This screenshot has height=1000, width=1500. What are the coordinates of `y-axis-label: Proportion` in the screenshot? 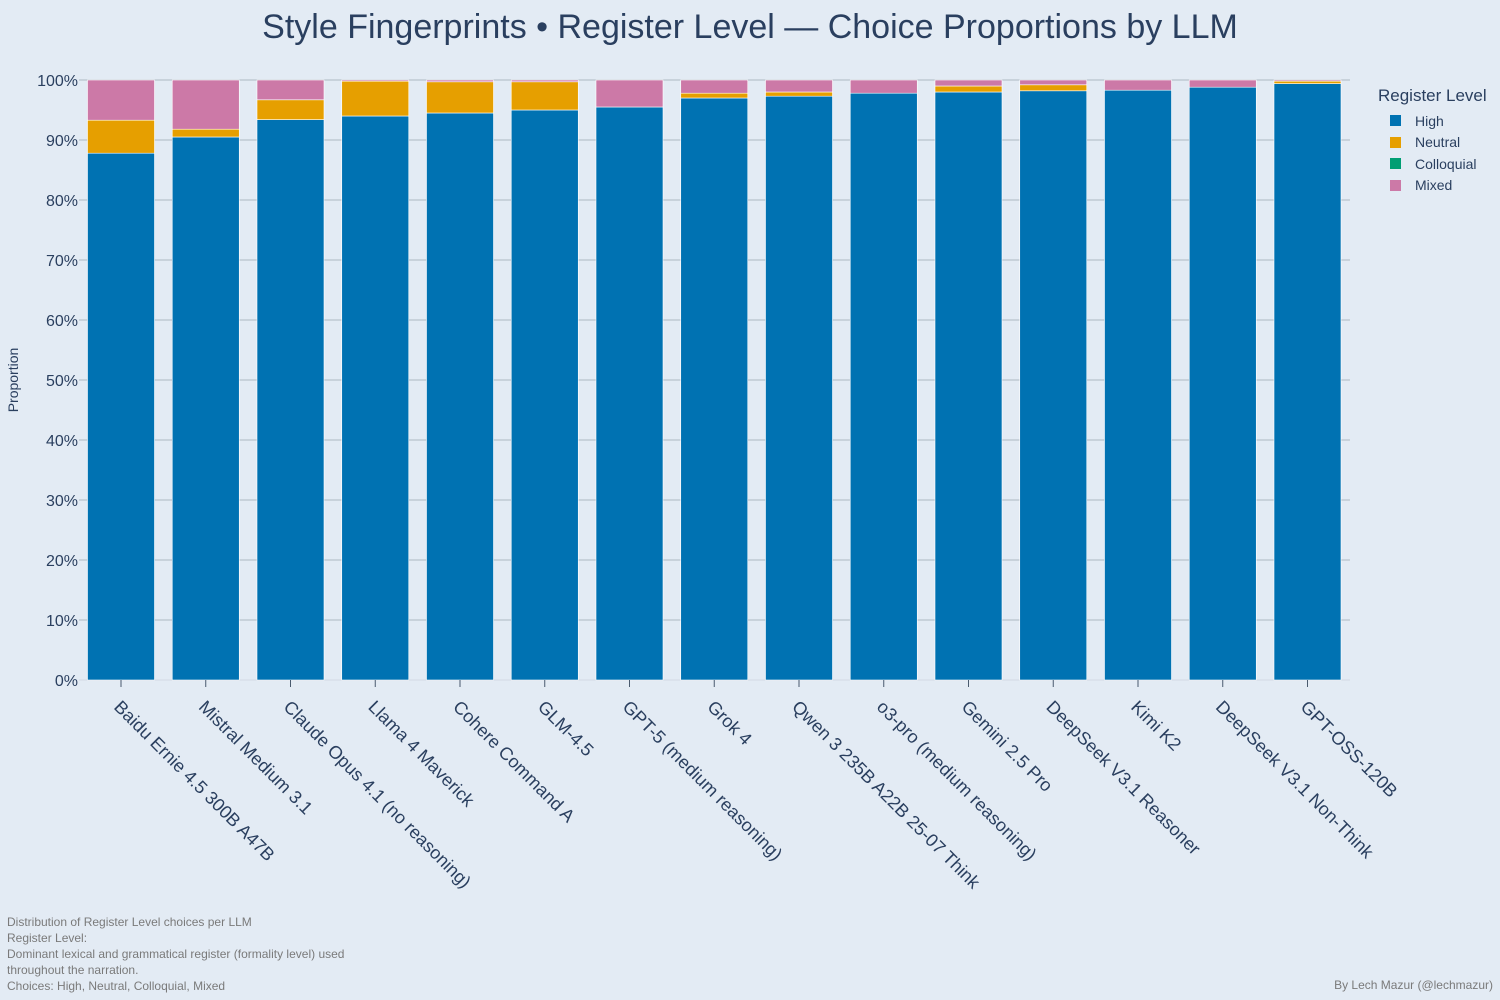 It's located at (13, 380).